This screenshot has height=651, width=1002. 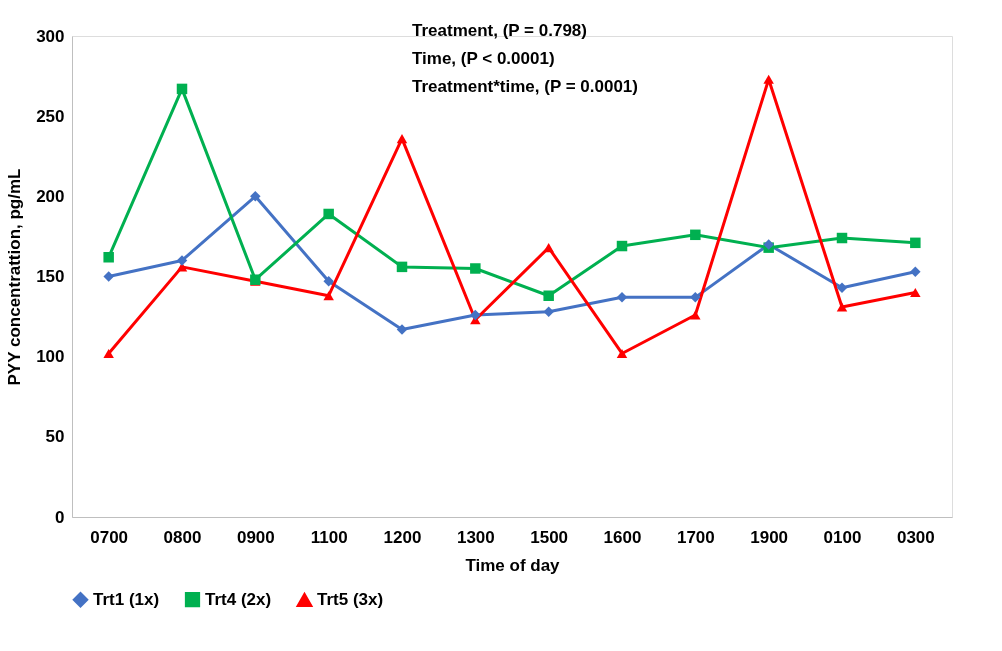 I want to click on y-tick-label: 50, so click(x=55, y=437).